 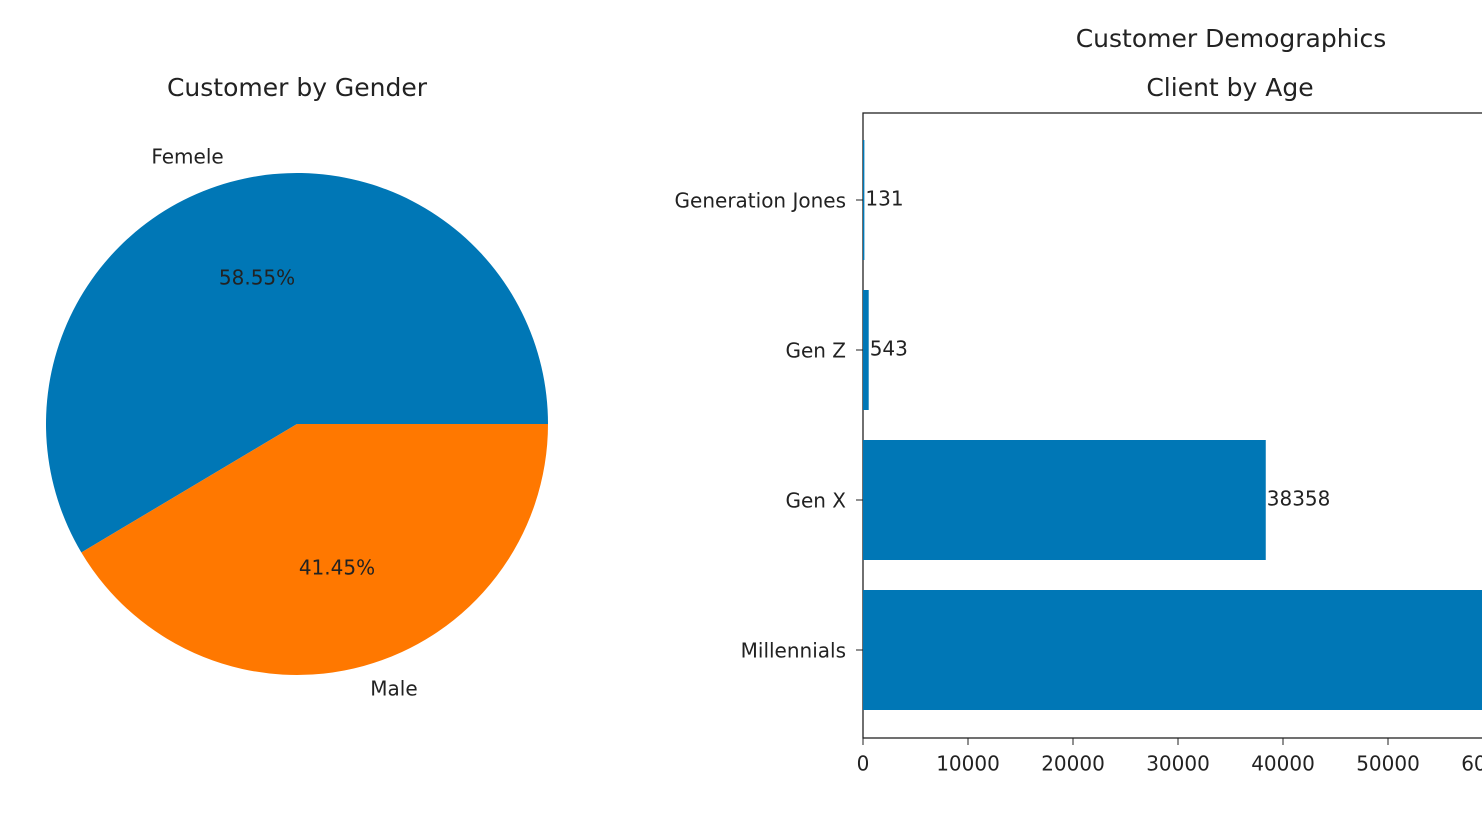 I want to click on value-label: 38358, so click(x=1299, y=499).